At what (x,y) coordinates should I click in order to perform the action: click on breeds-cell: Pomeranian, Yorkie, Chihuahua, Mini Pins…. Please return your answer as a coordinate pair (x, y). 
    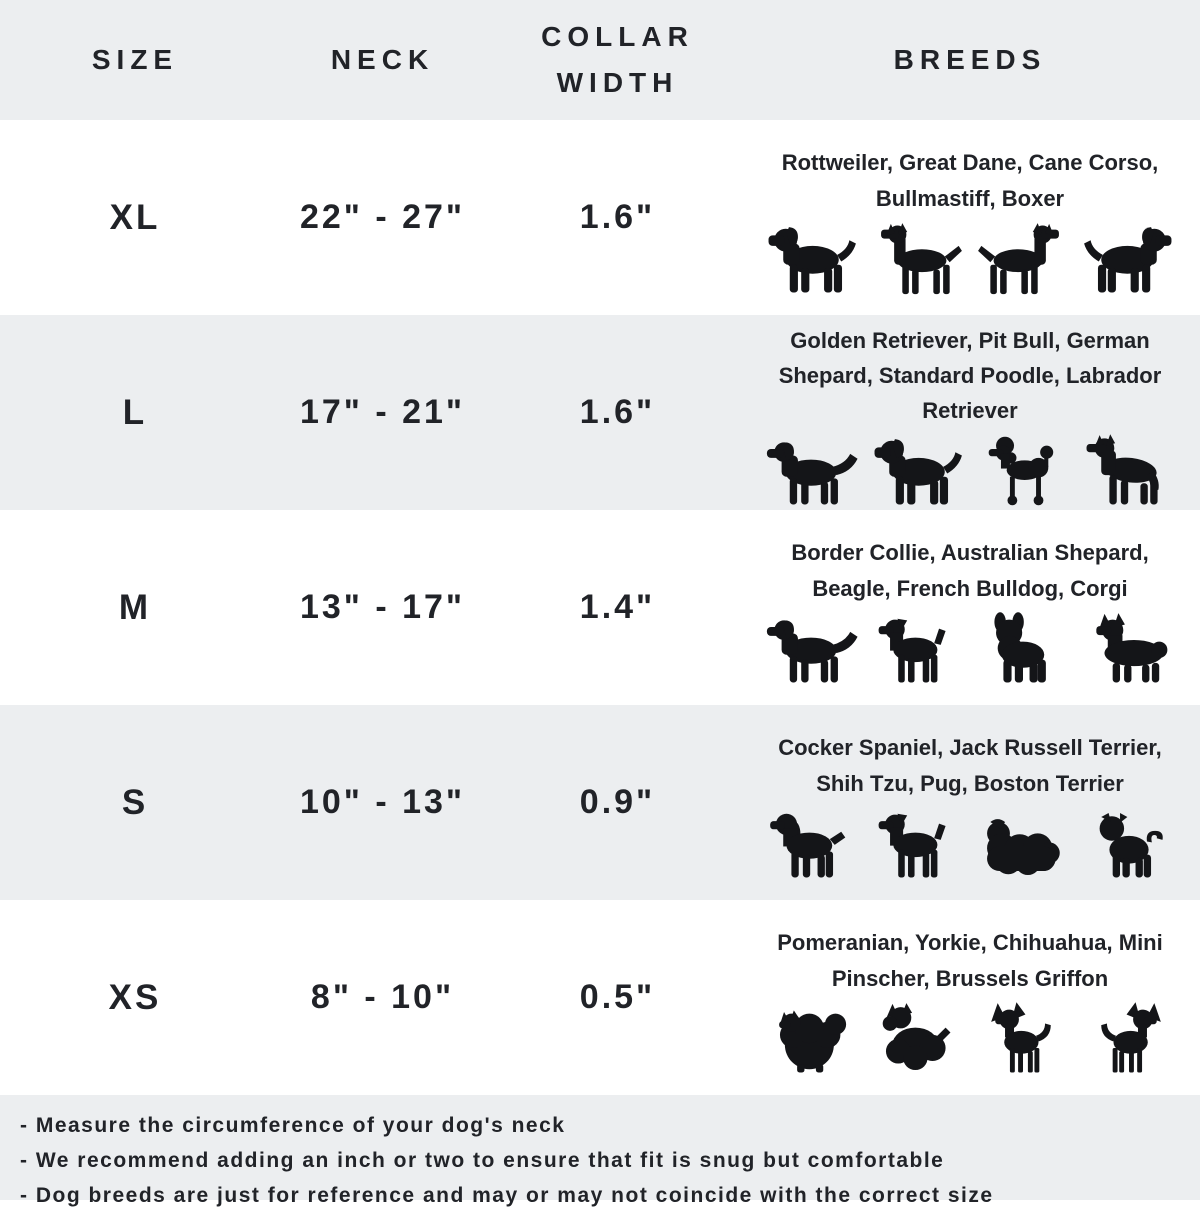
    Looking at the image, I should click on (970, 997).